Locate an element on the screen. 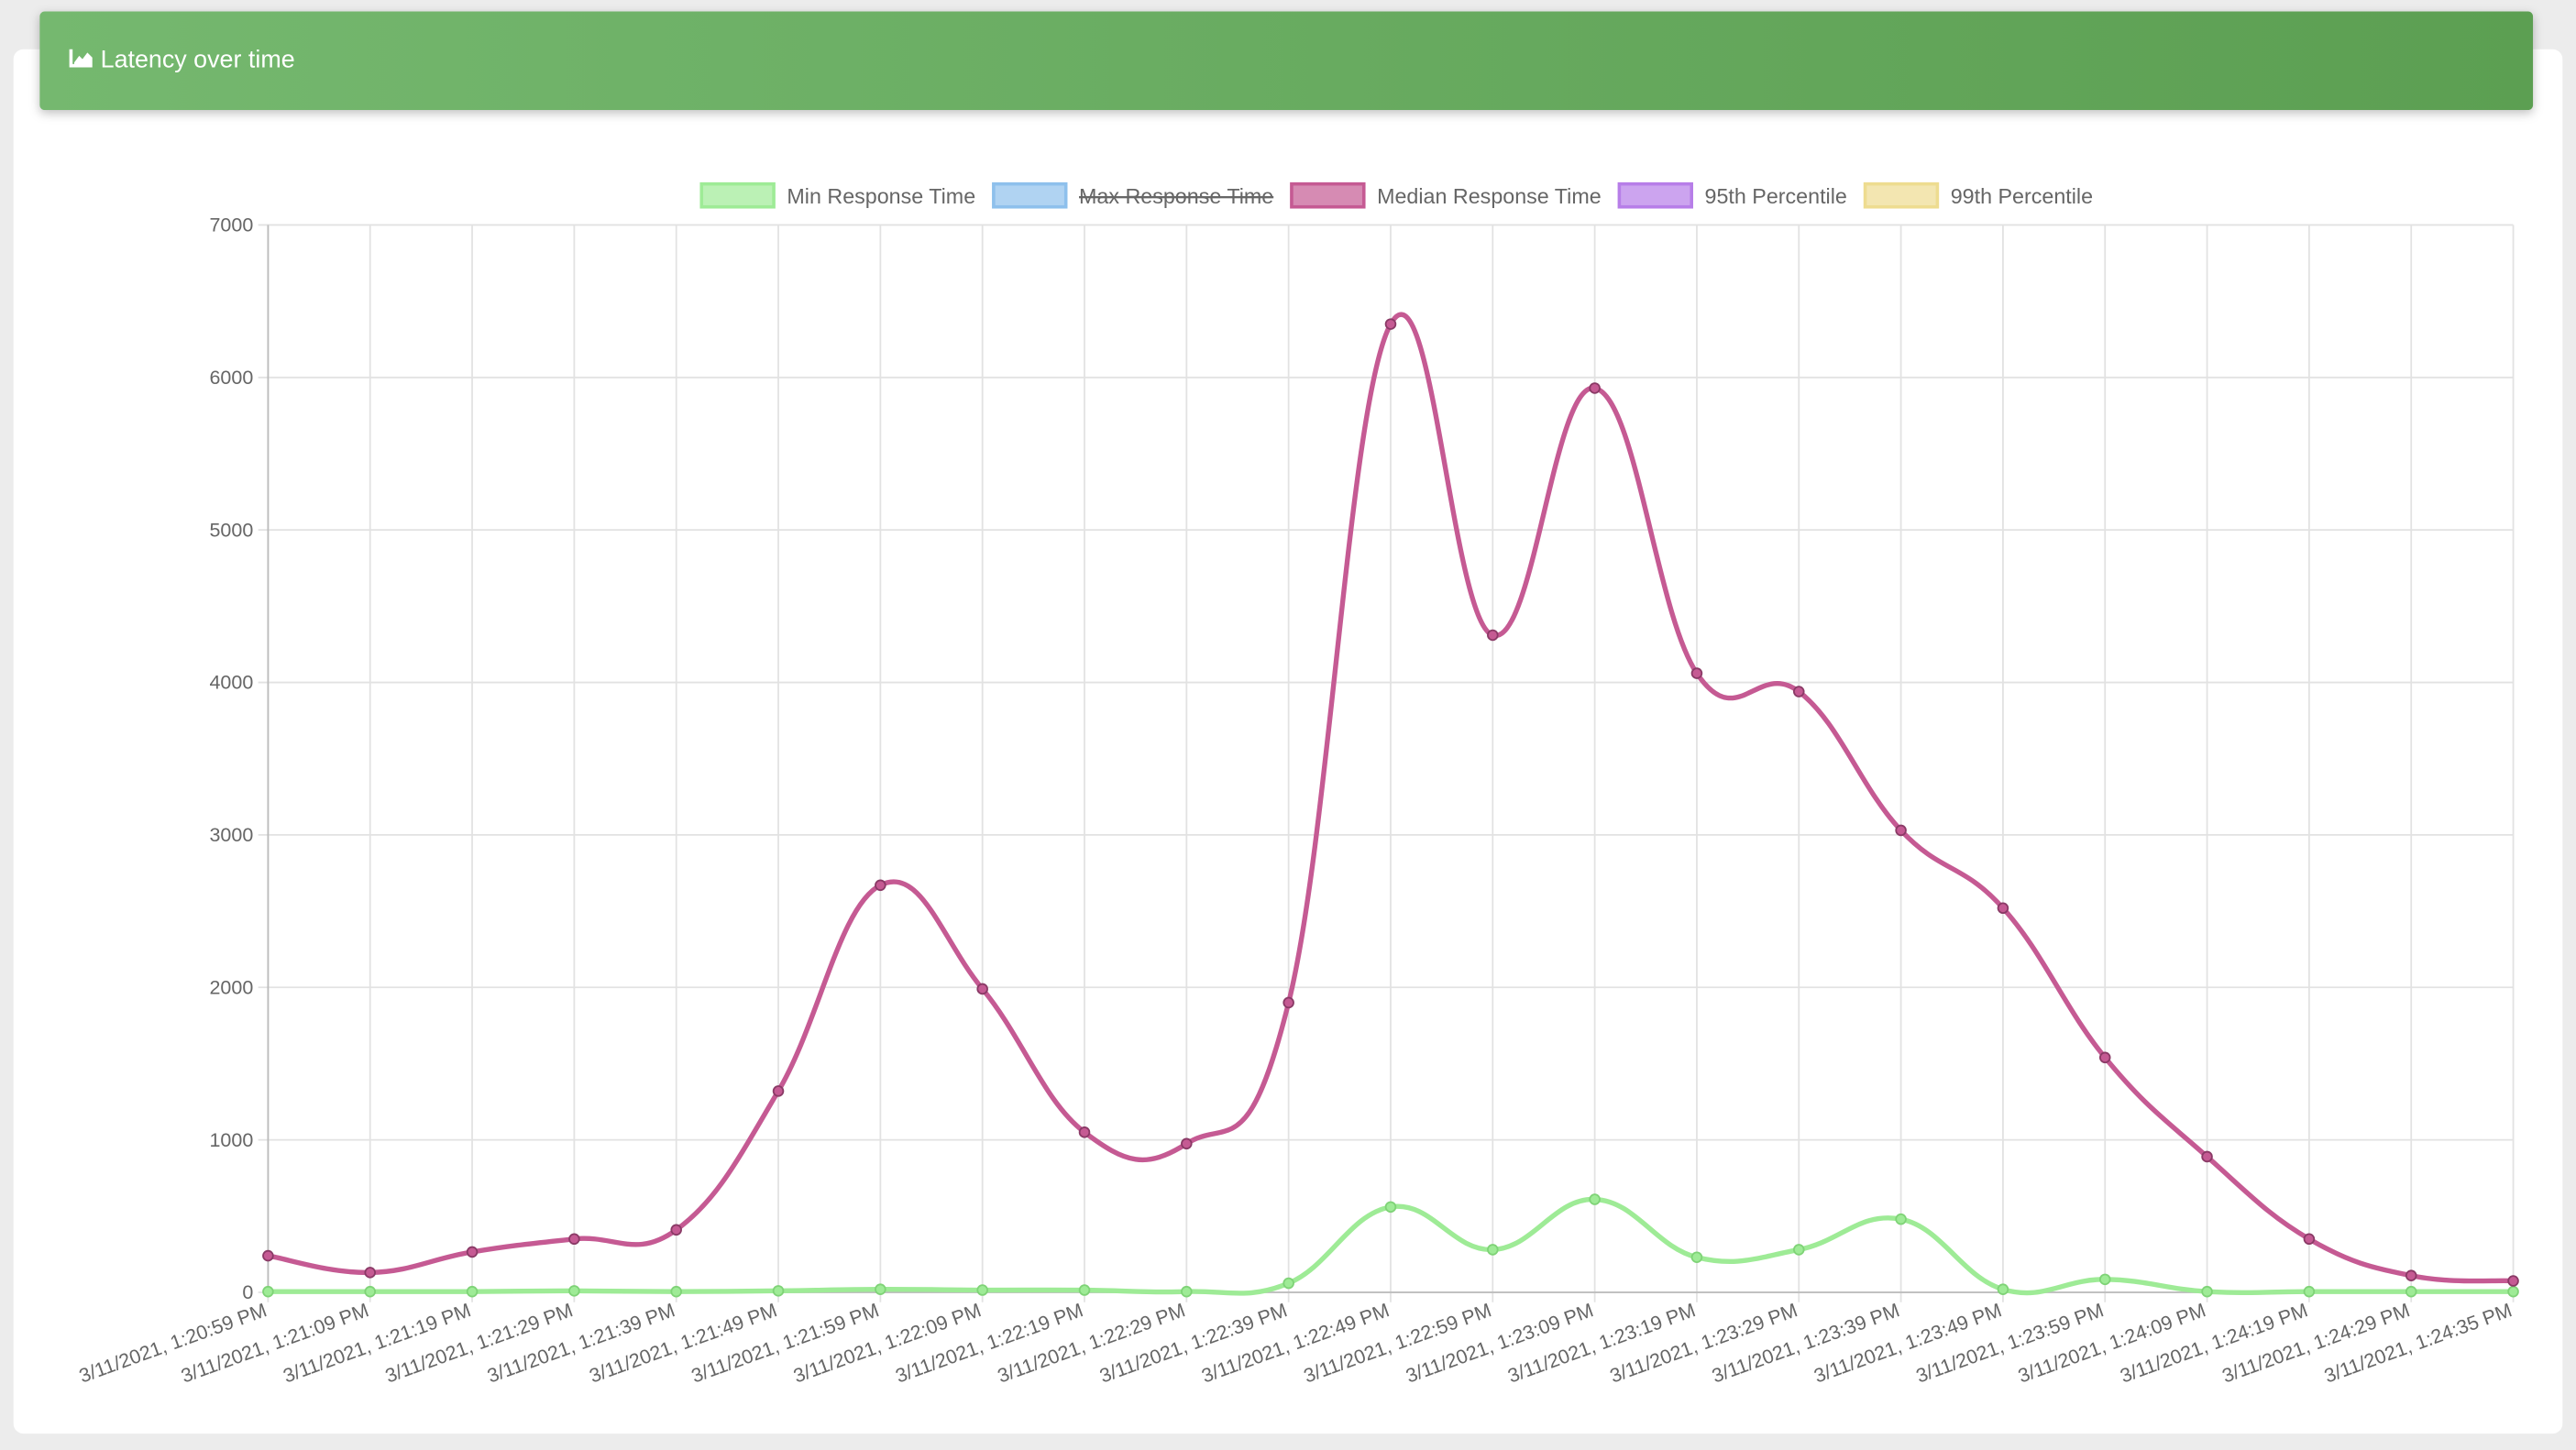 Image resolution: width=2576 pixels, height=1450 pixels. series-line is located at coordinates (1391, 1246).